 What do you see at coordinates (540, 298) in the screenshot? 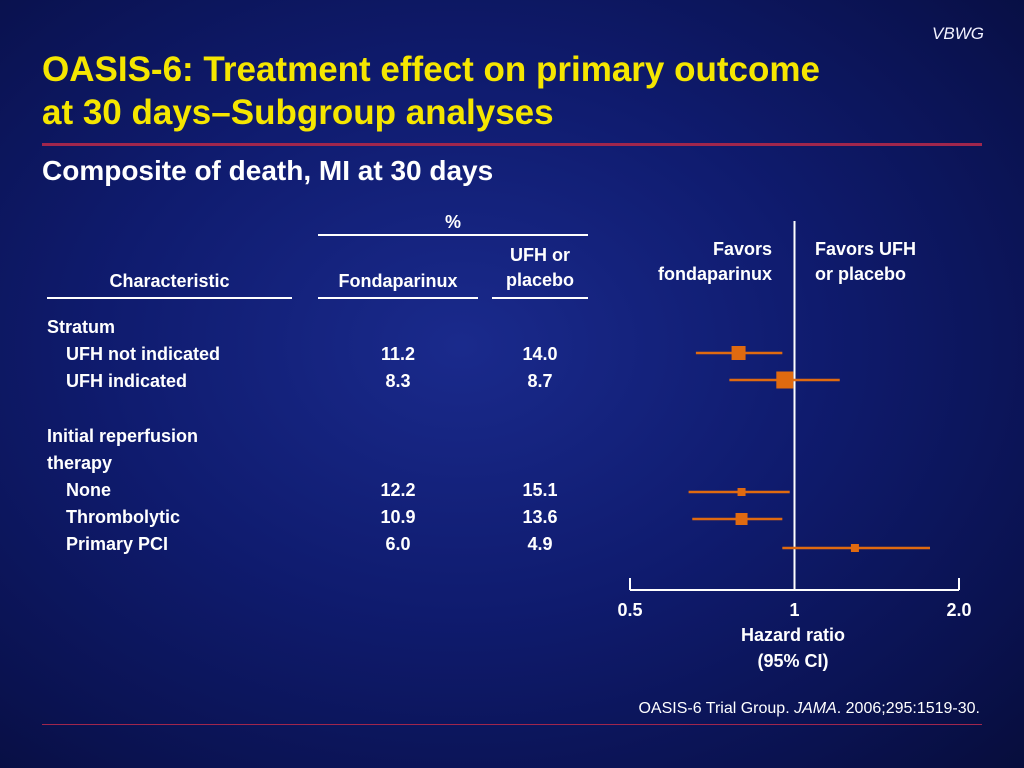
I see `ufh-header-rule` at bounding box center [540, 298].